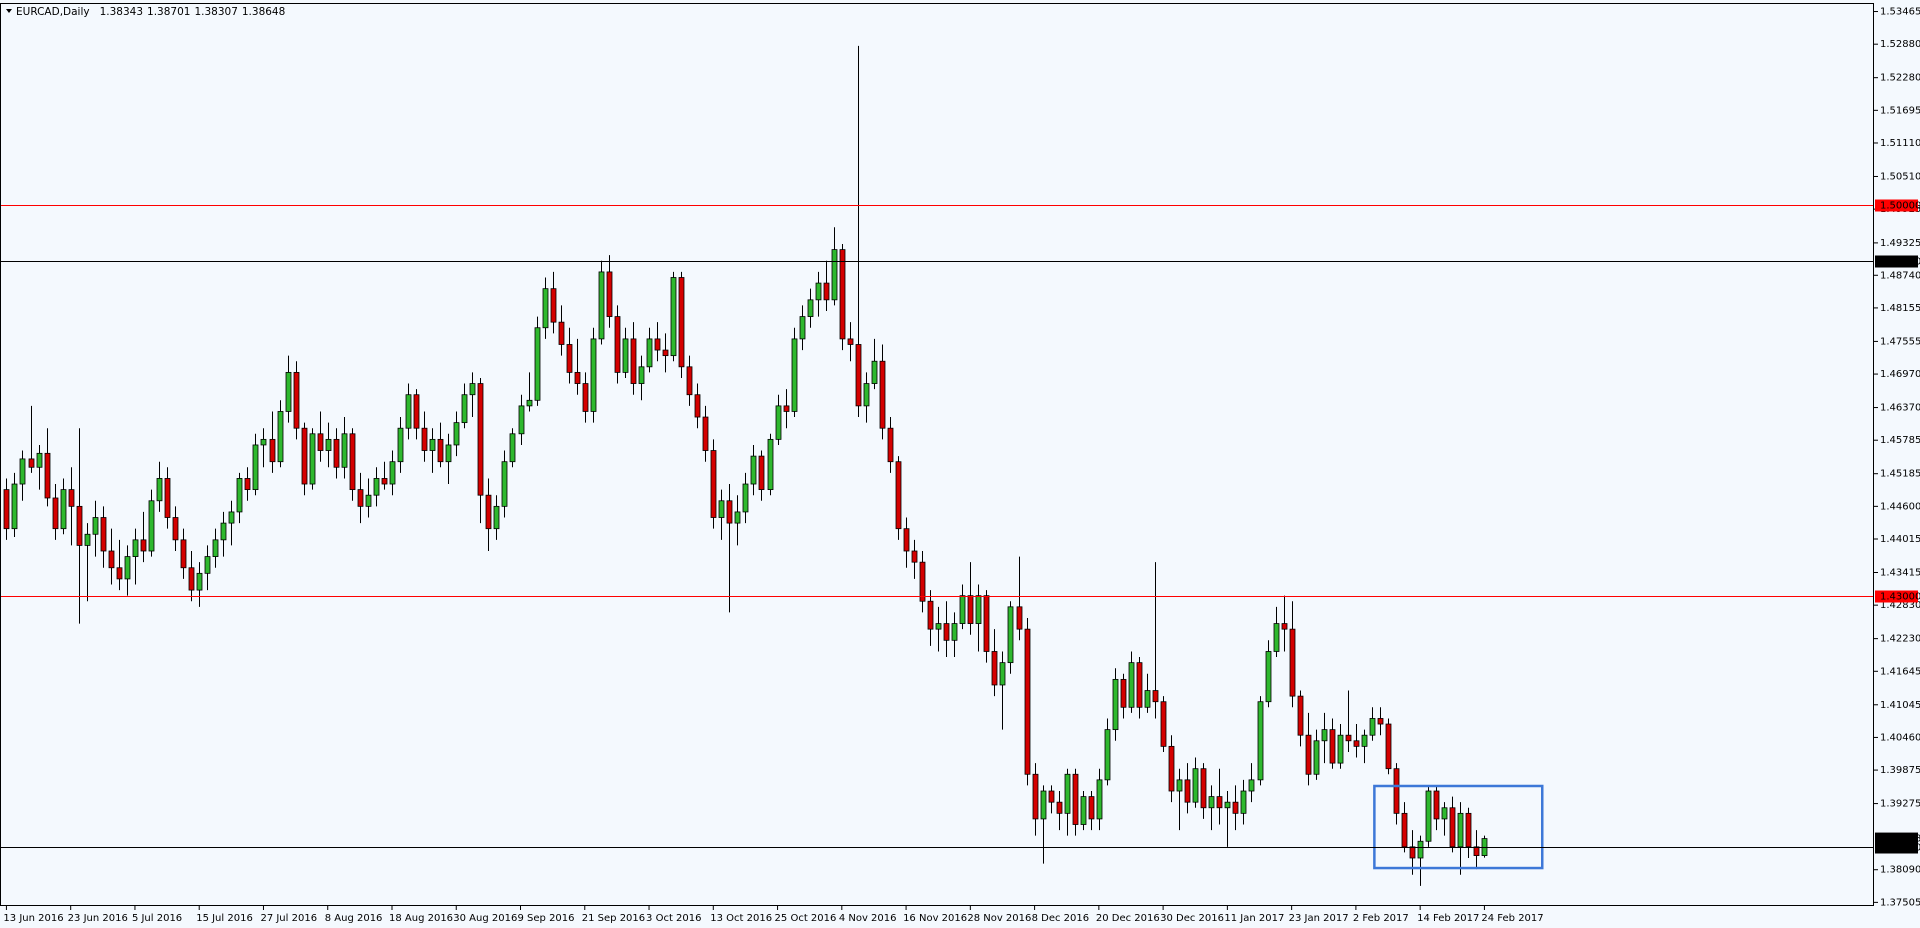 The image size is (1920, 928). What do you see at coordinates (1900, 374) in the screenshot?
I see `y-tick-label: 1.46970` at bounding box center [1900, 374].